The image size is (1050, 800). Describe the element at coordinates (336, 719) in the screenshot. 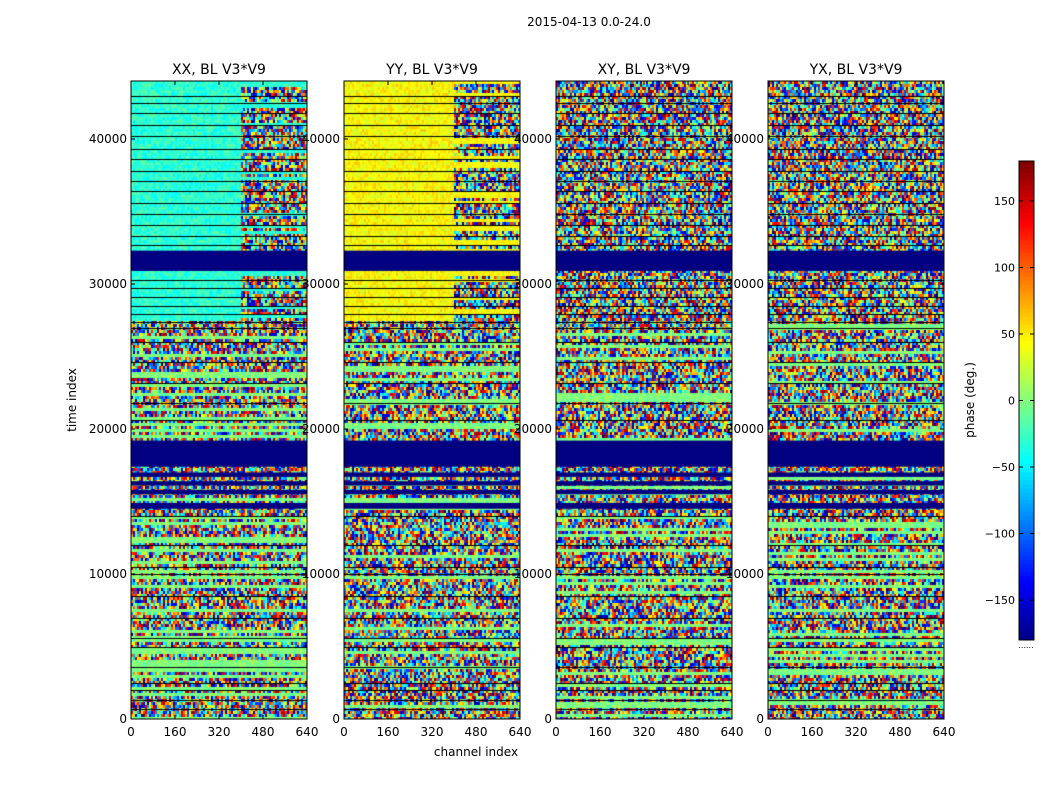

I see `y-tick-label-1-0: 0` at that location.